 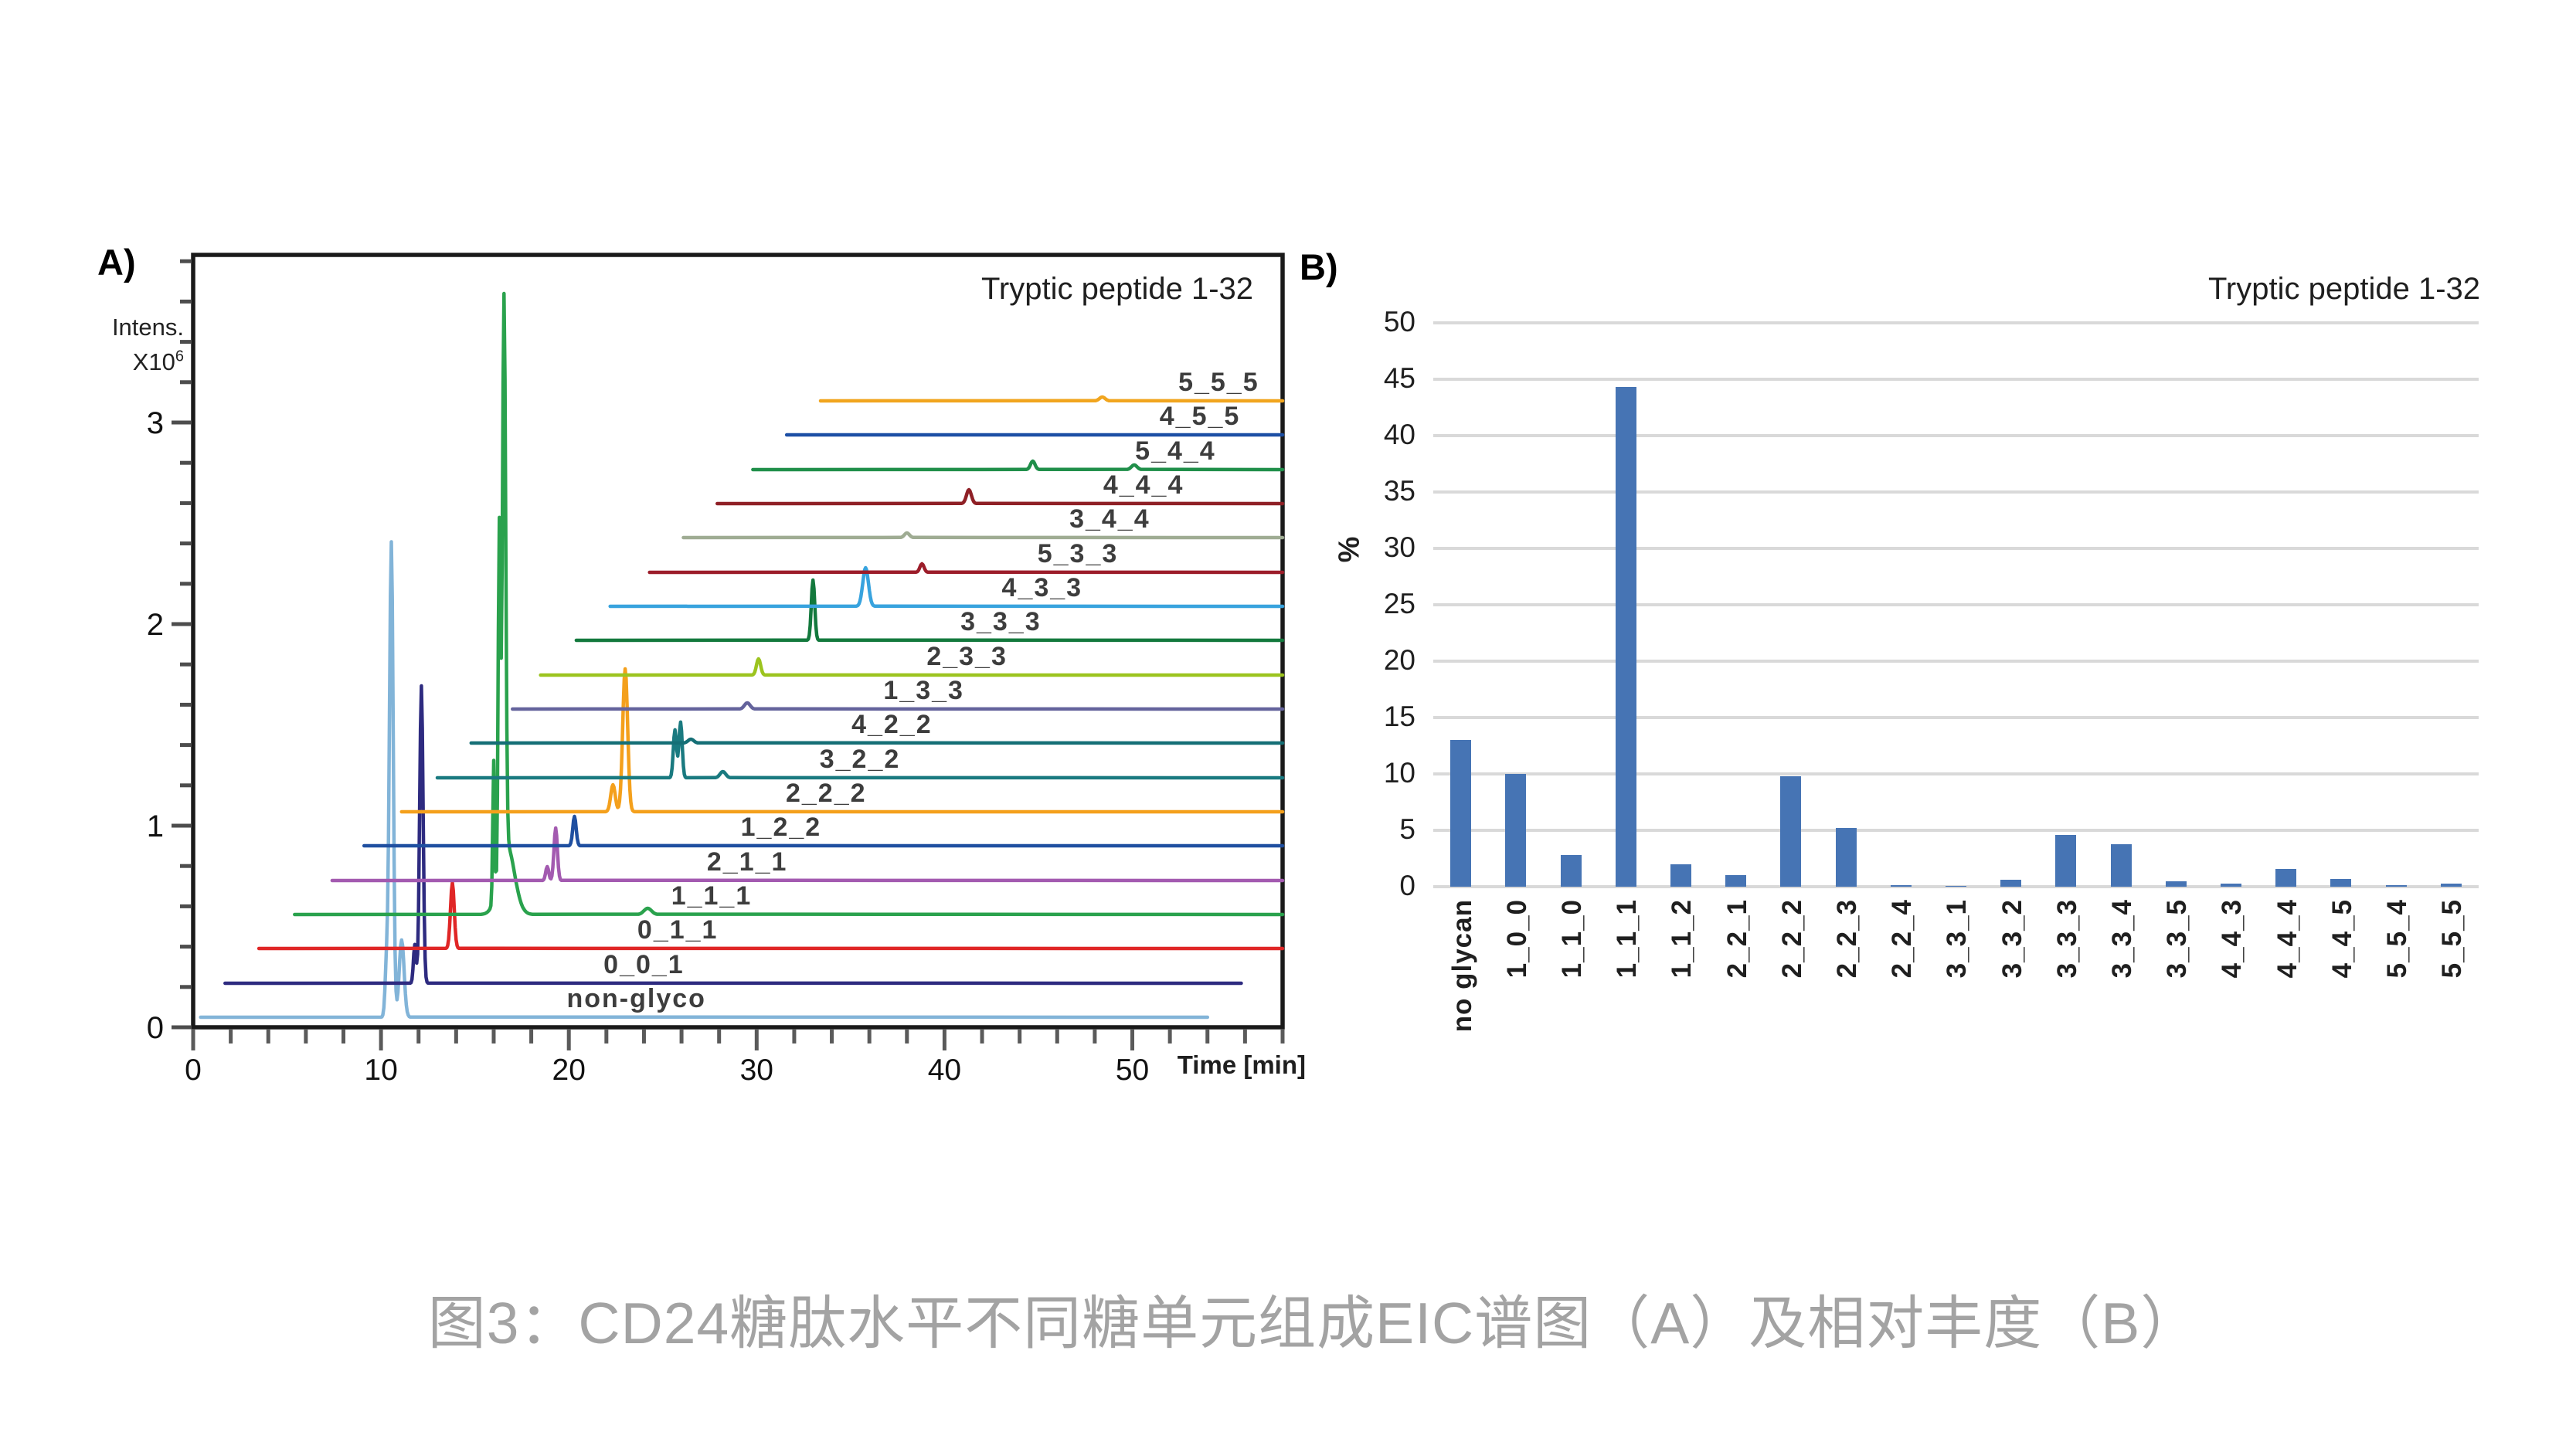 I want to click on b-y-tick-label-20: 20, so click(x=1399, y=660).